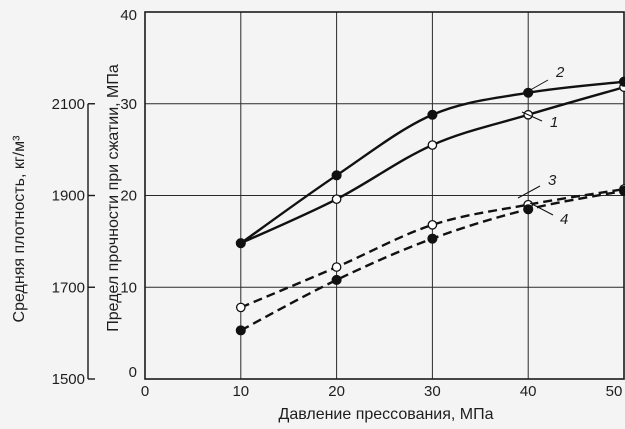 This screenshot has height=429, width=625. Describe the element at coordinates (541, 209) in the screenshot. I see `series-4-leader` at that location.